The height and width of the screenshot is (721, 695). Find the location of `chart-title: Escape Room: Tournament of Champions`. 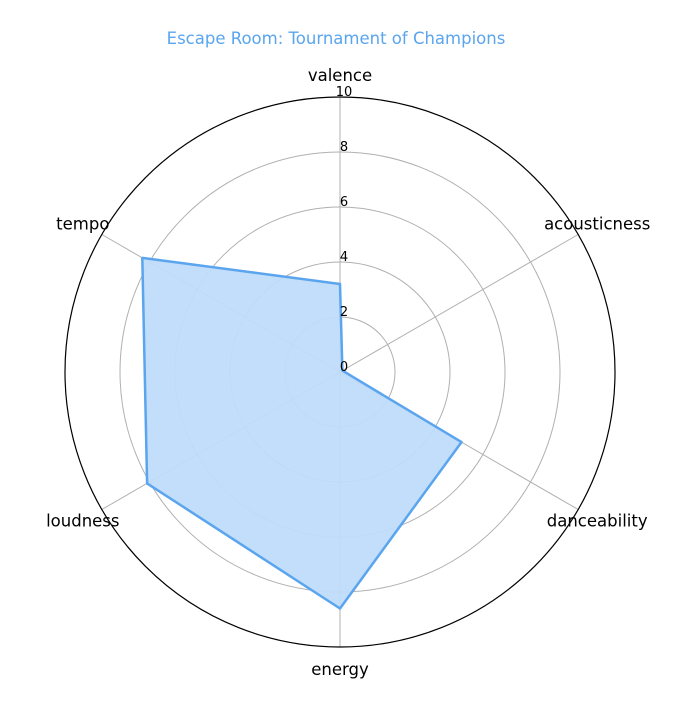

chart-title: Escape Room: Tournament of Champions is located at coordinates (336, 38).